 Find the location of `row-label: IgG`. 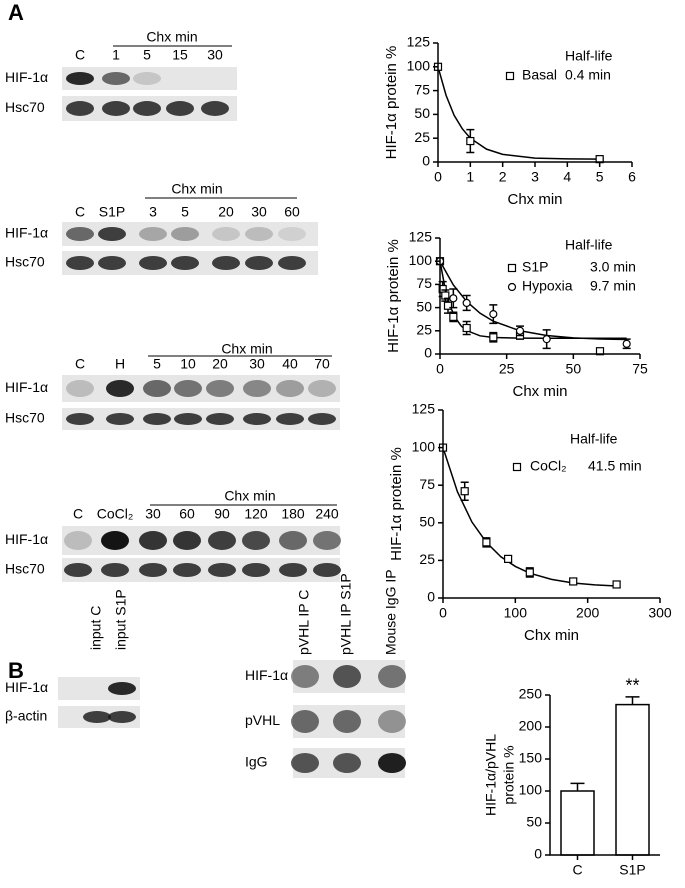

row-label: IgG is located at coordinates (256, 762).